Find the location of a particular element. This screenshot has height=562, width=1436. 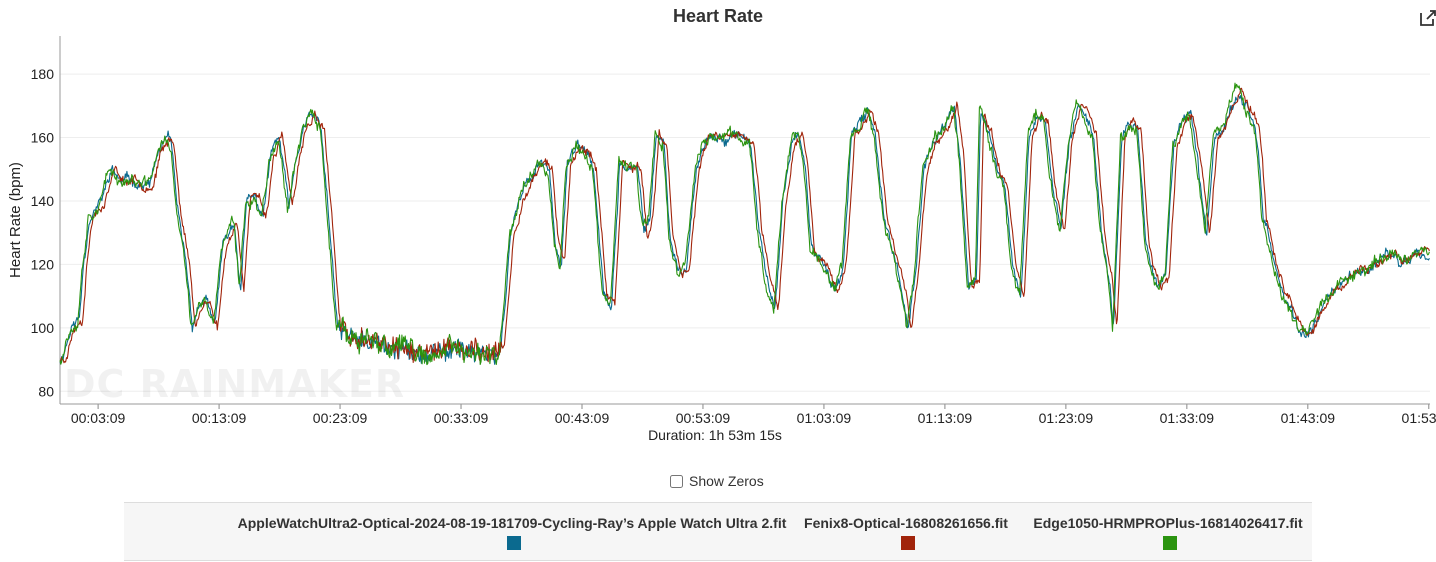

legend-label: Fenix8-Optical-16808261656.fit is located at coordinates (906, 523).